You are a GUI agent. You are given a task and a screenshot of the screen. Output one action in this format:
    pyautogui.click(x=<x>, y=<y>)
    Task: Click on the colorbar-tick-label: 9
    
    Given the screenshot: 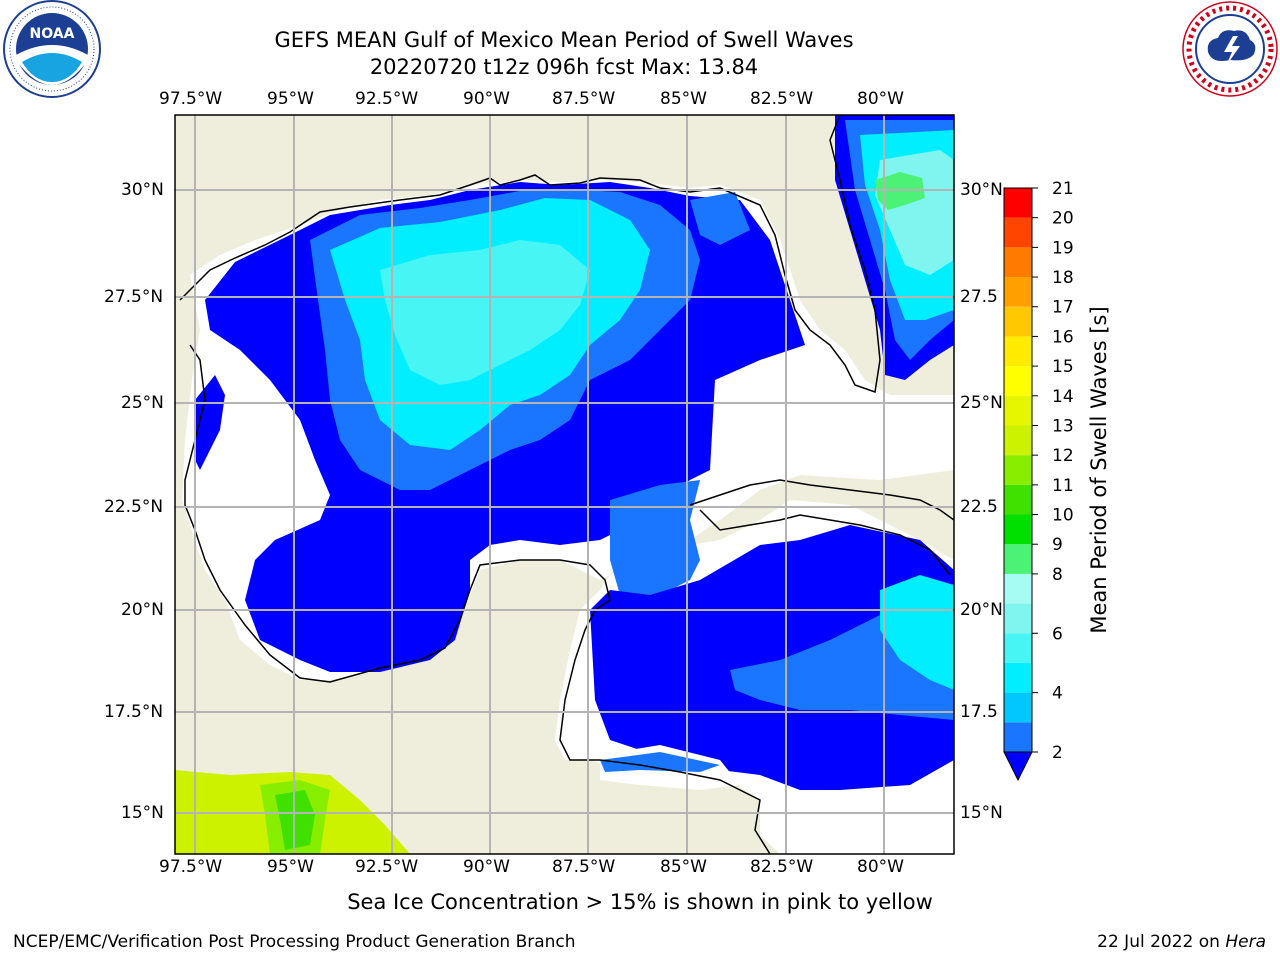 What is the action you would take?
    pyautogui.click(x=1057, y=545)
    